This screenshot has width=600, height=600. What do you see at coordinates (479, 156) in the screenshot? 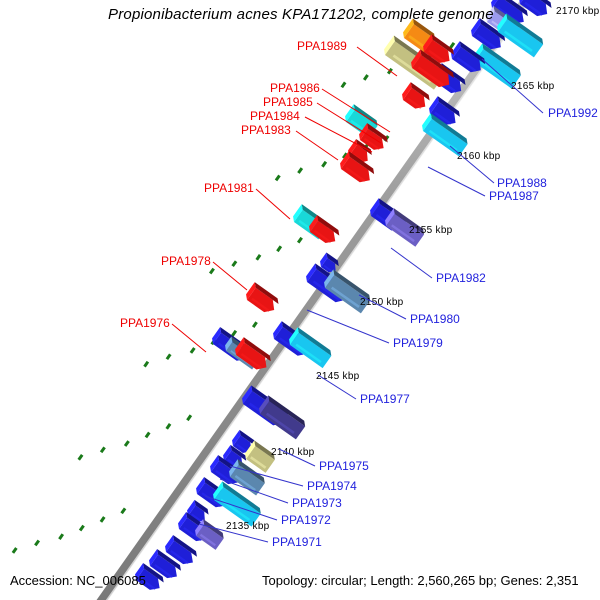
I see `ruler-tick-label: 2160 kbp` at bounding box center [479, 156].